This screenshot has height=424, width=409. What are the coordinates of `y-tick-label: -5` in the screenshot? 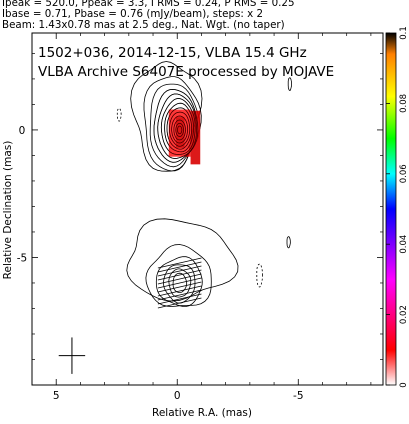 It's located at (22, 258).